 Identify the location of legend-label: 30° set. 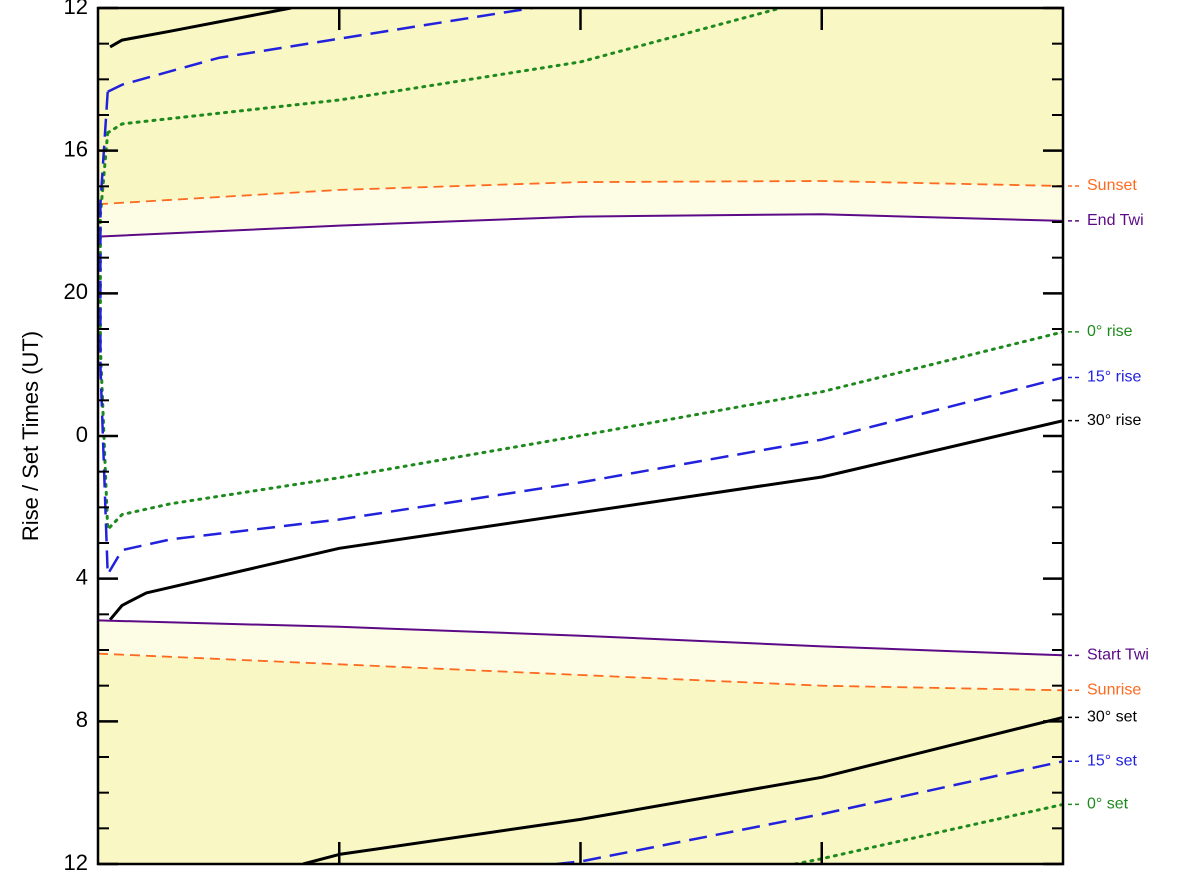
(1112, 717).